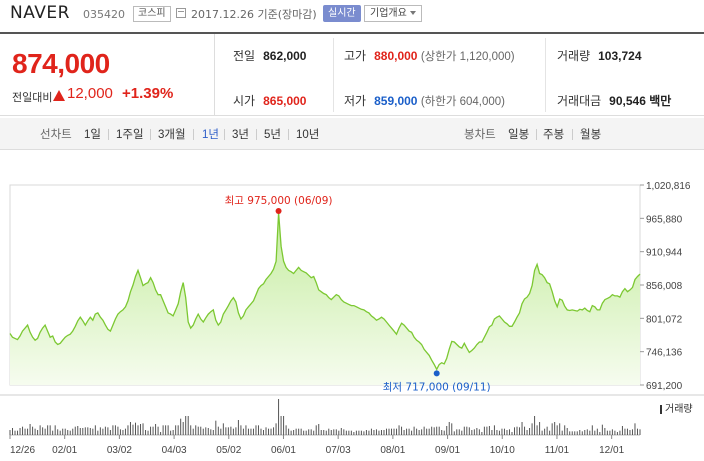 The image size is (704, 461). I want to click on tab-3year: 3년, so click(240, 135).